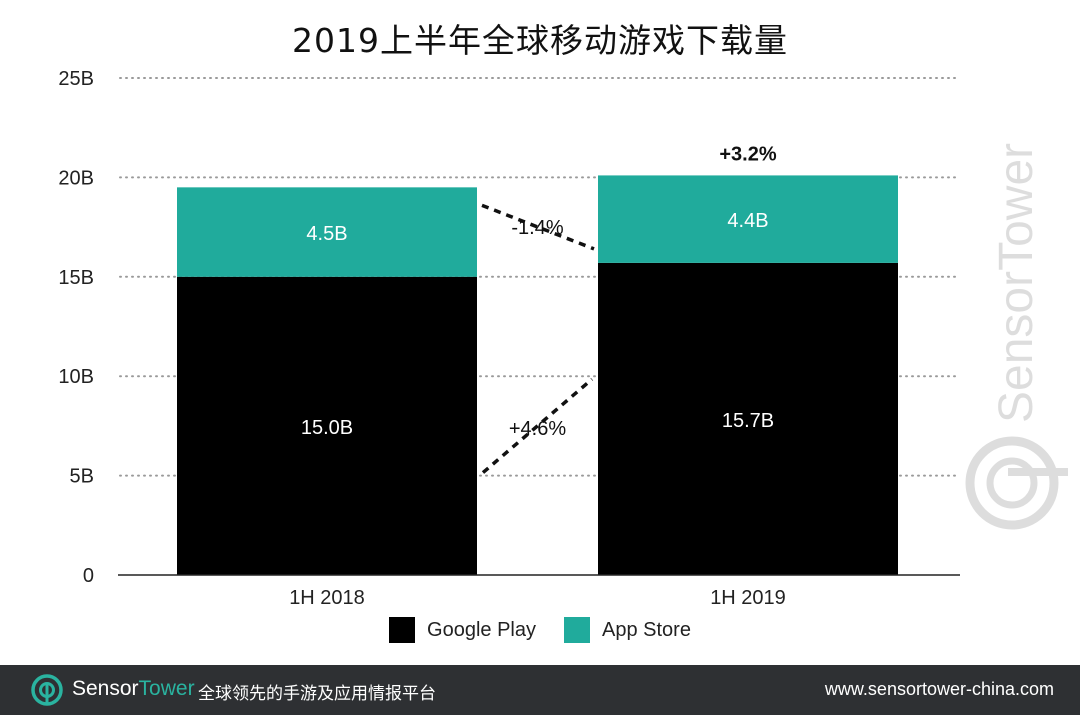  I want to click on app-store-change-label: -1.4%, so click(537, 228).